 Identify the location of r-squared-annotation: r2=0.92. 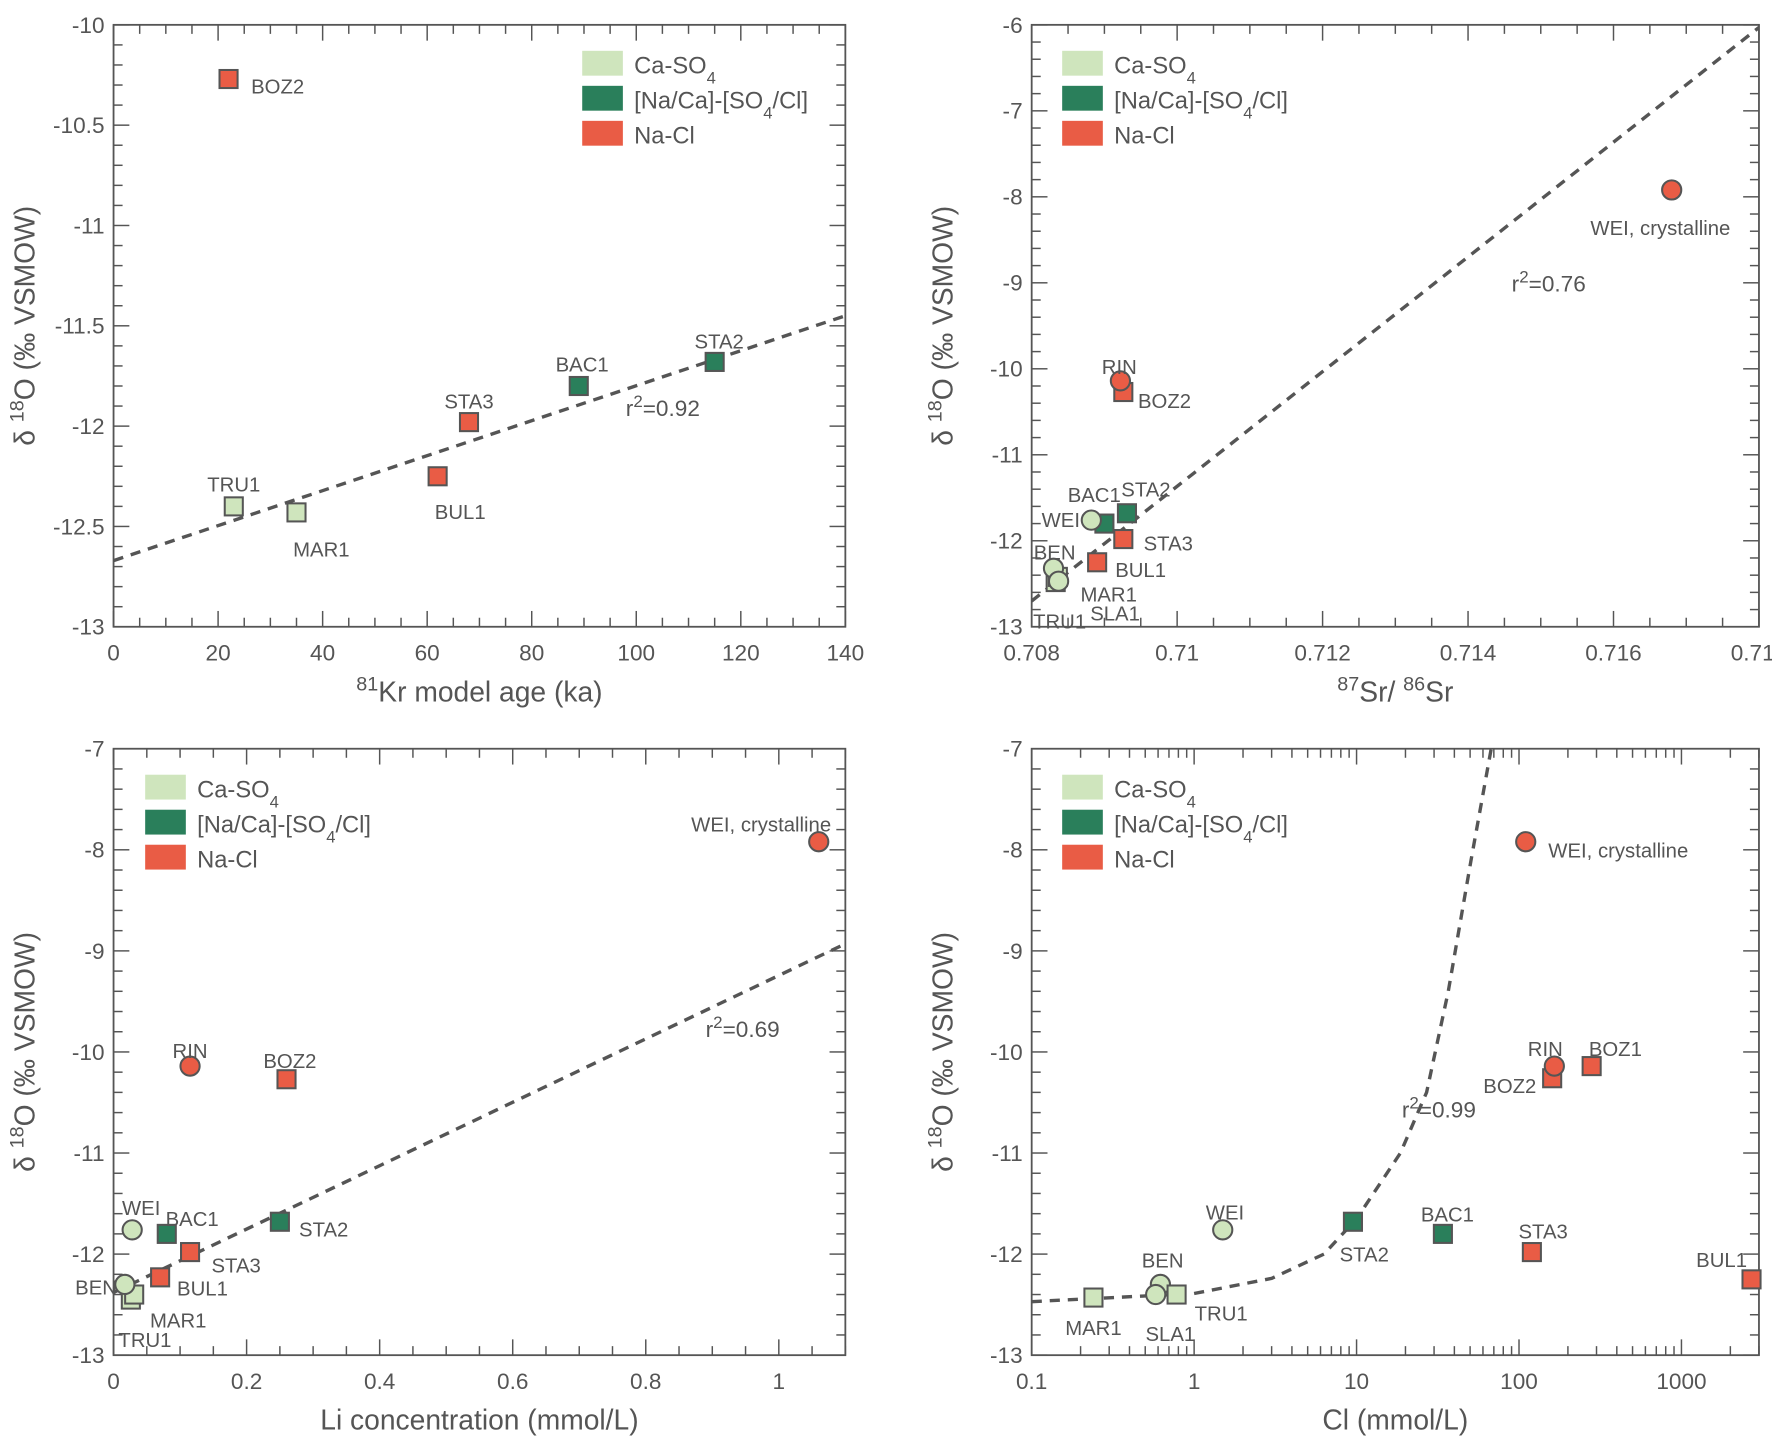
(663, 407).